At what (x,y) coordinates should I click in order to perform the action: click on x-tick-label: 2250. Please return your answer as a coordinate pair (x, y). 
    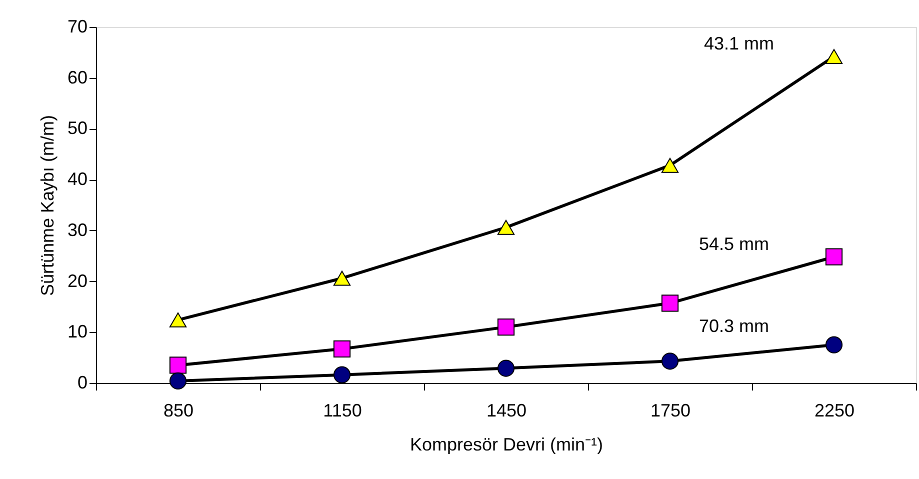
    Looking at the image, I should click on (834, 410).